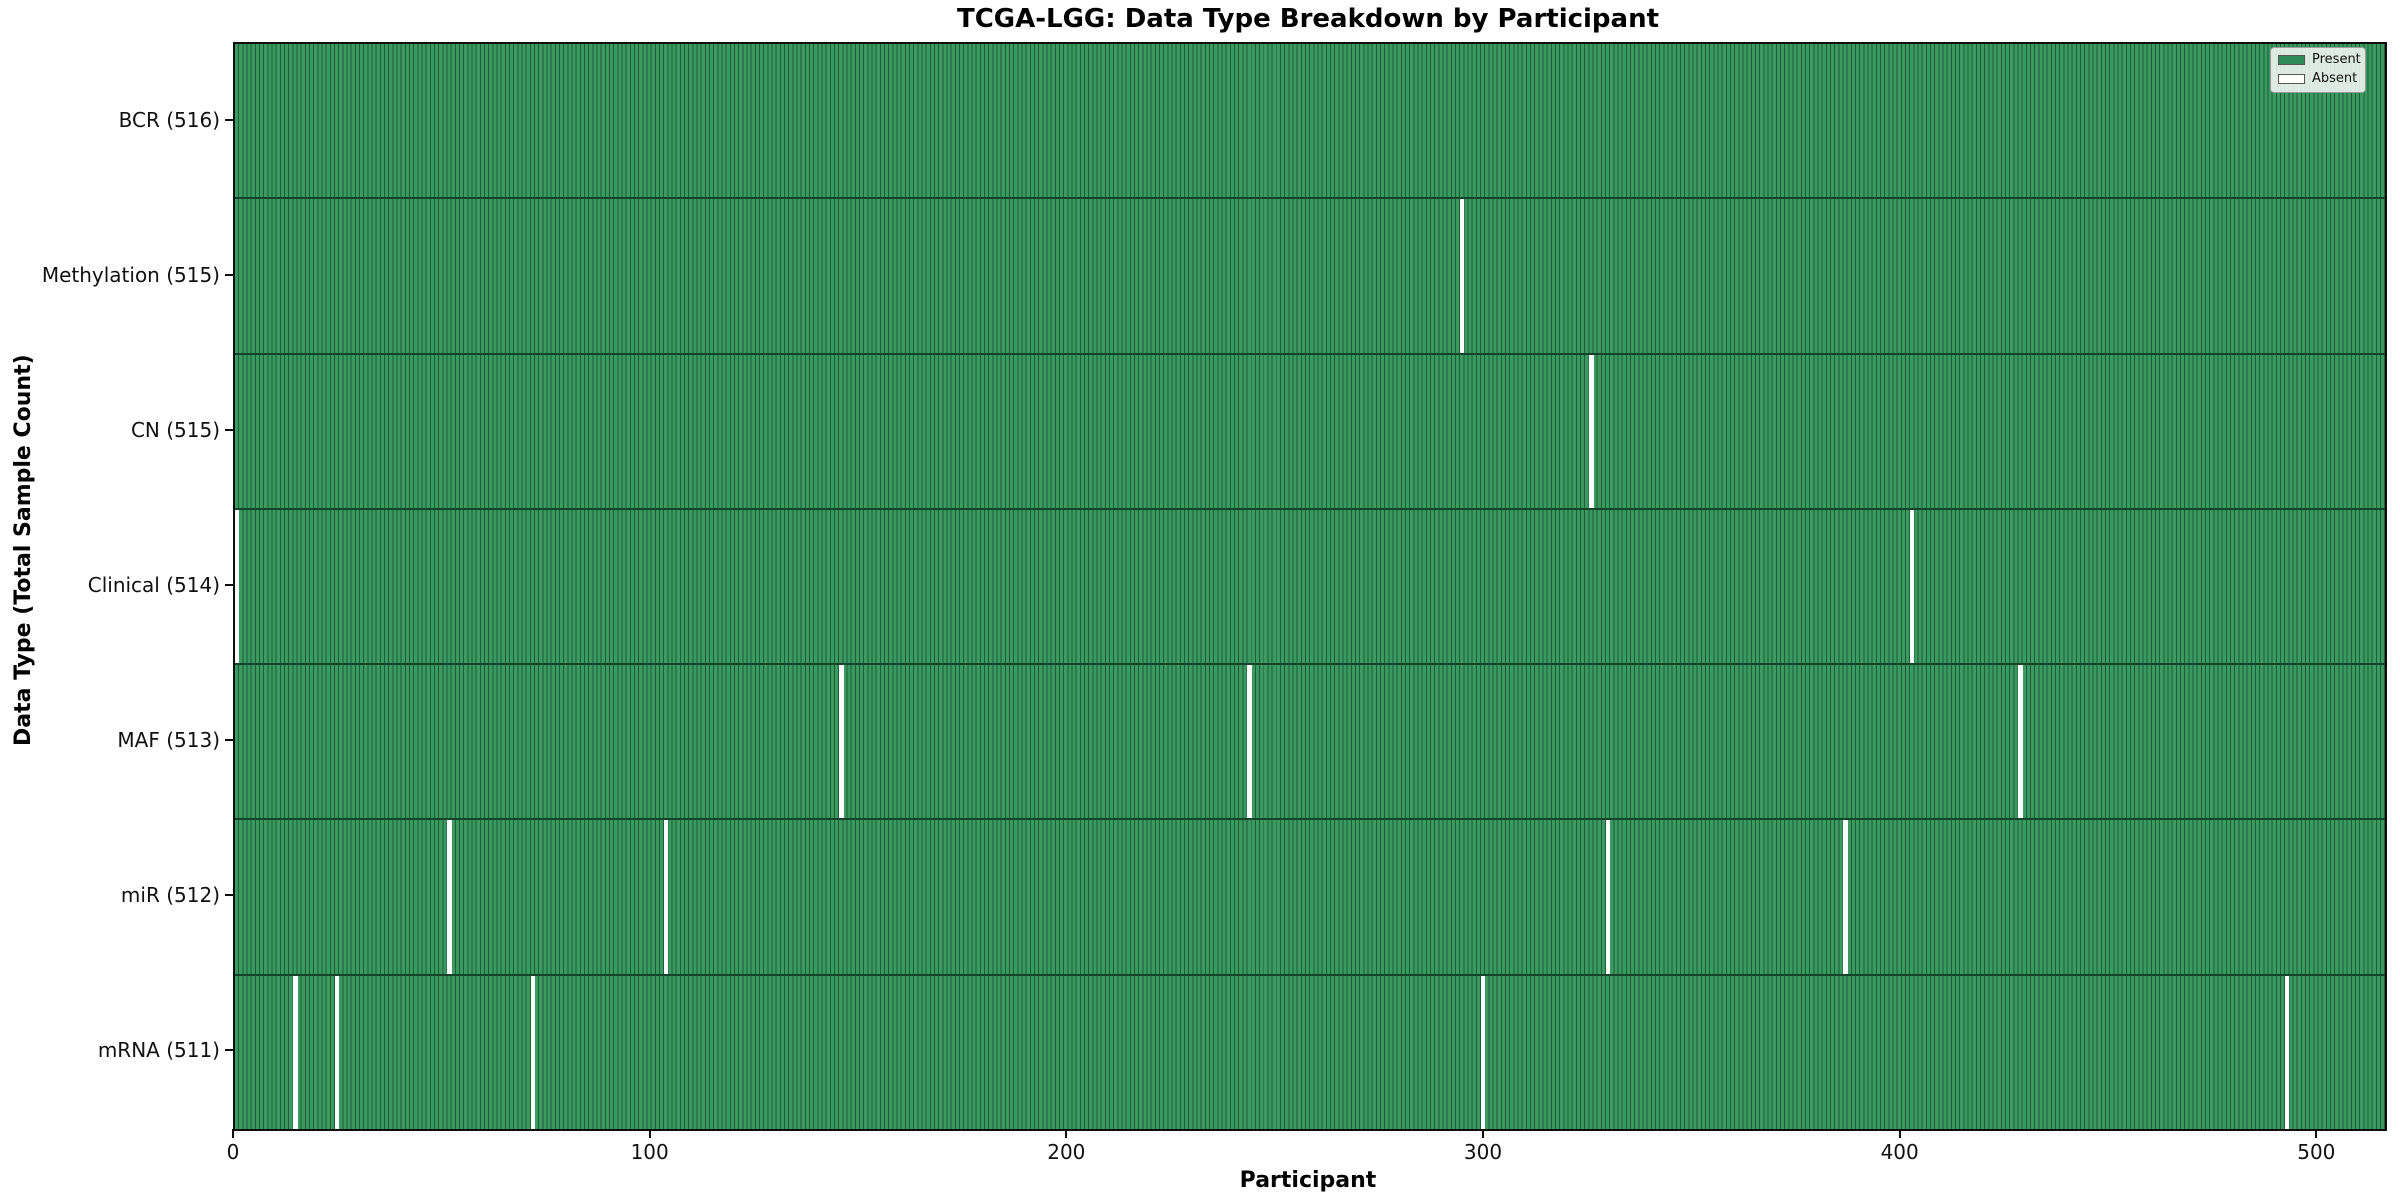  Describe the element at coordinates (1899, 1152) in the screenshot. I see `xtick-label-400: 400` at that location.